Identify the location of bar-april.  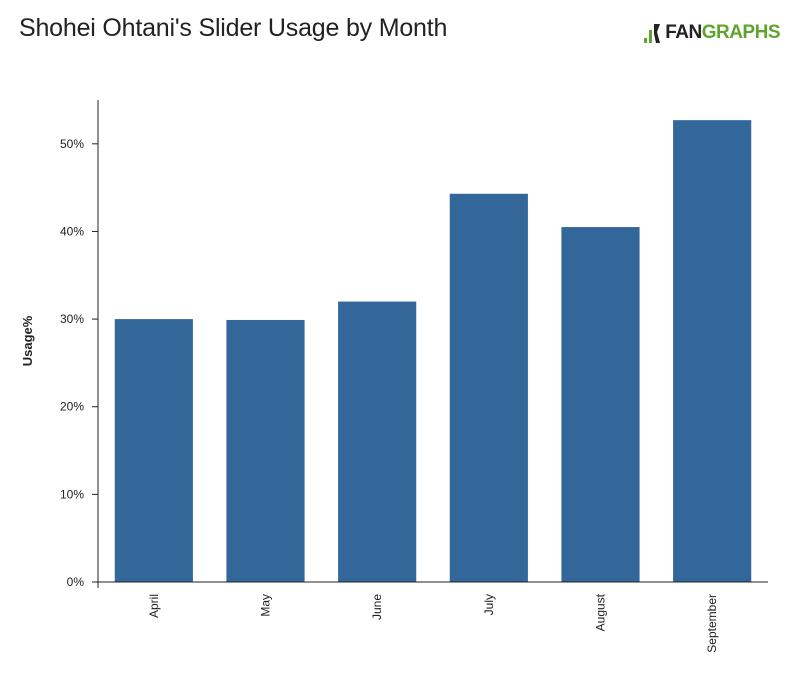
(153, 450).